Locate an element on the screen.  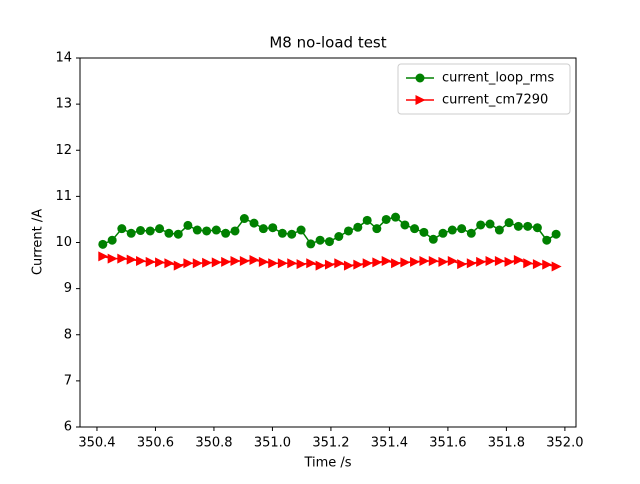
x-tick-label: 350.6 is located at coordinates (155, 443).